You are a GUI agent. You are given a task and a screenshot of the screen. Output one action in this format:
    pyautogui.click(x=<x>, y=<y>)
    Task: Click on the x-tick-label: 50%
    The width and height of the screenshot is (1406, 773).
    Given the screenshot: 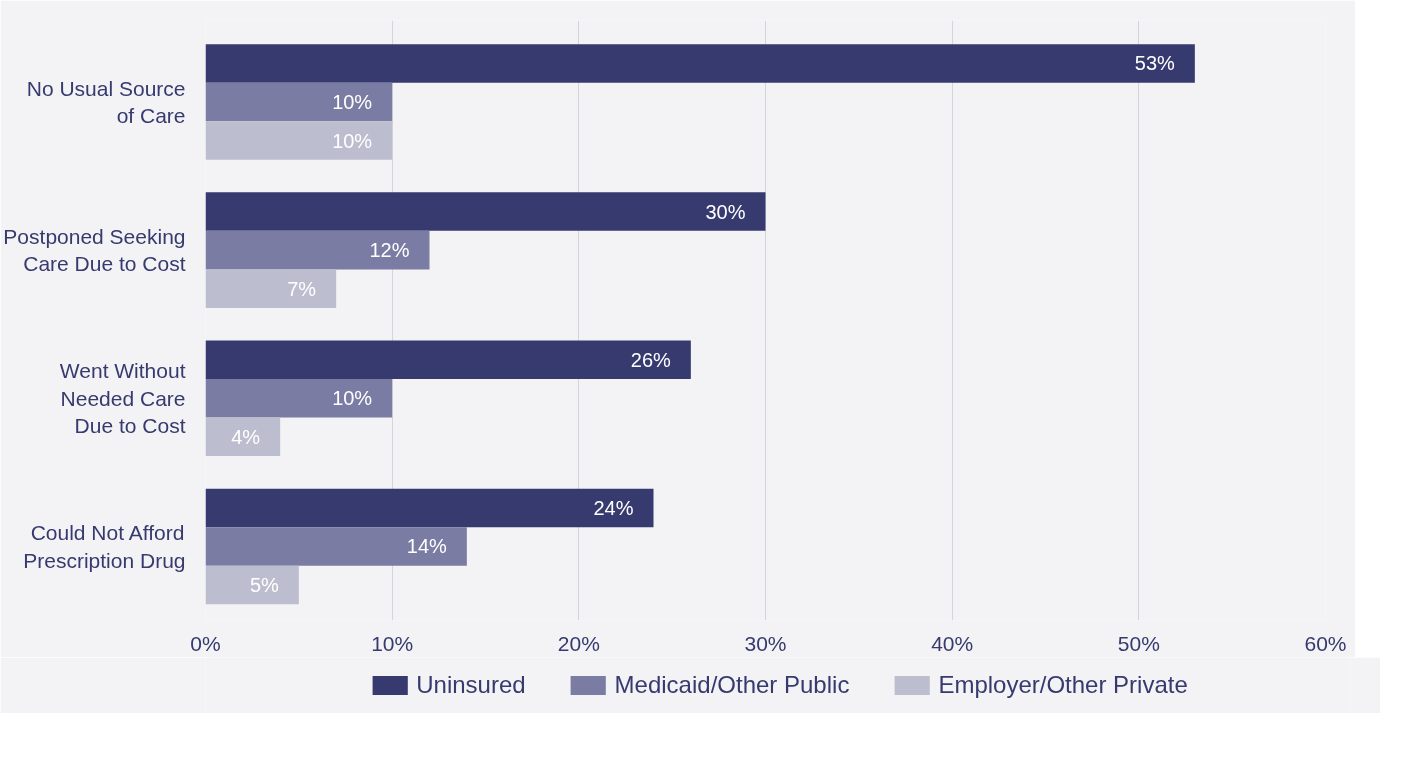 What is the action you would take?
    pyautogui.click(x=1138, y=643)
    